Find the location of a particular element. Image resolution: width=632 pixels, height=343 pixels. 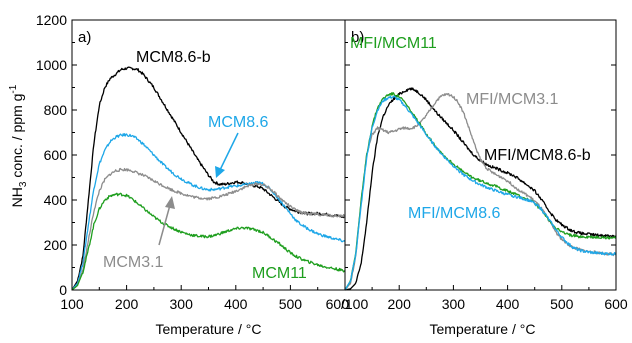

y-tick-label: 200 is located at coordinates (56, 245).